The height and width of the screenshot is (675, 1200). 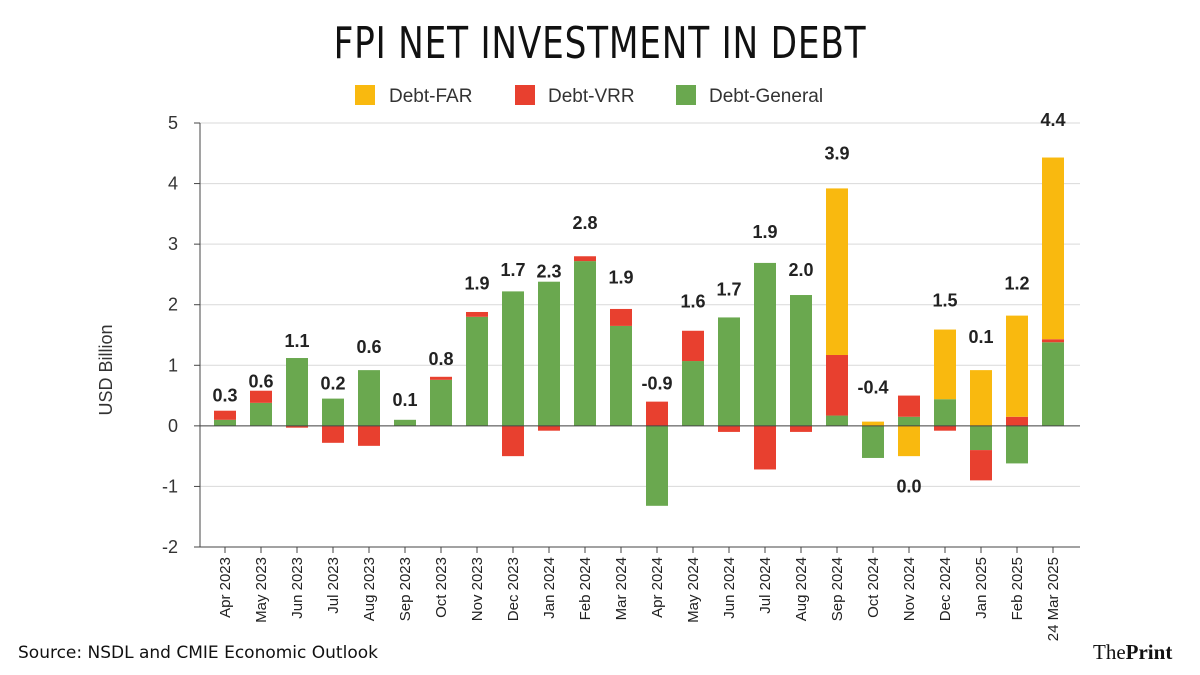 I want to click on bar-debt-vrr-may-2024, so click(x=693, y=346).